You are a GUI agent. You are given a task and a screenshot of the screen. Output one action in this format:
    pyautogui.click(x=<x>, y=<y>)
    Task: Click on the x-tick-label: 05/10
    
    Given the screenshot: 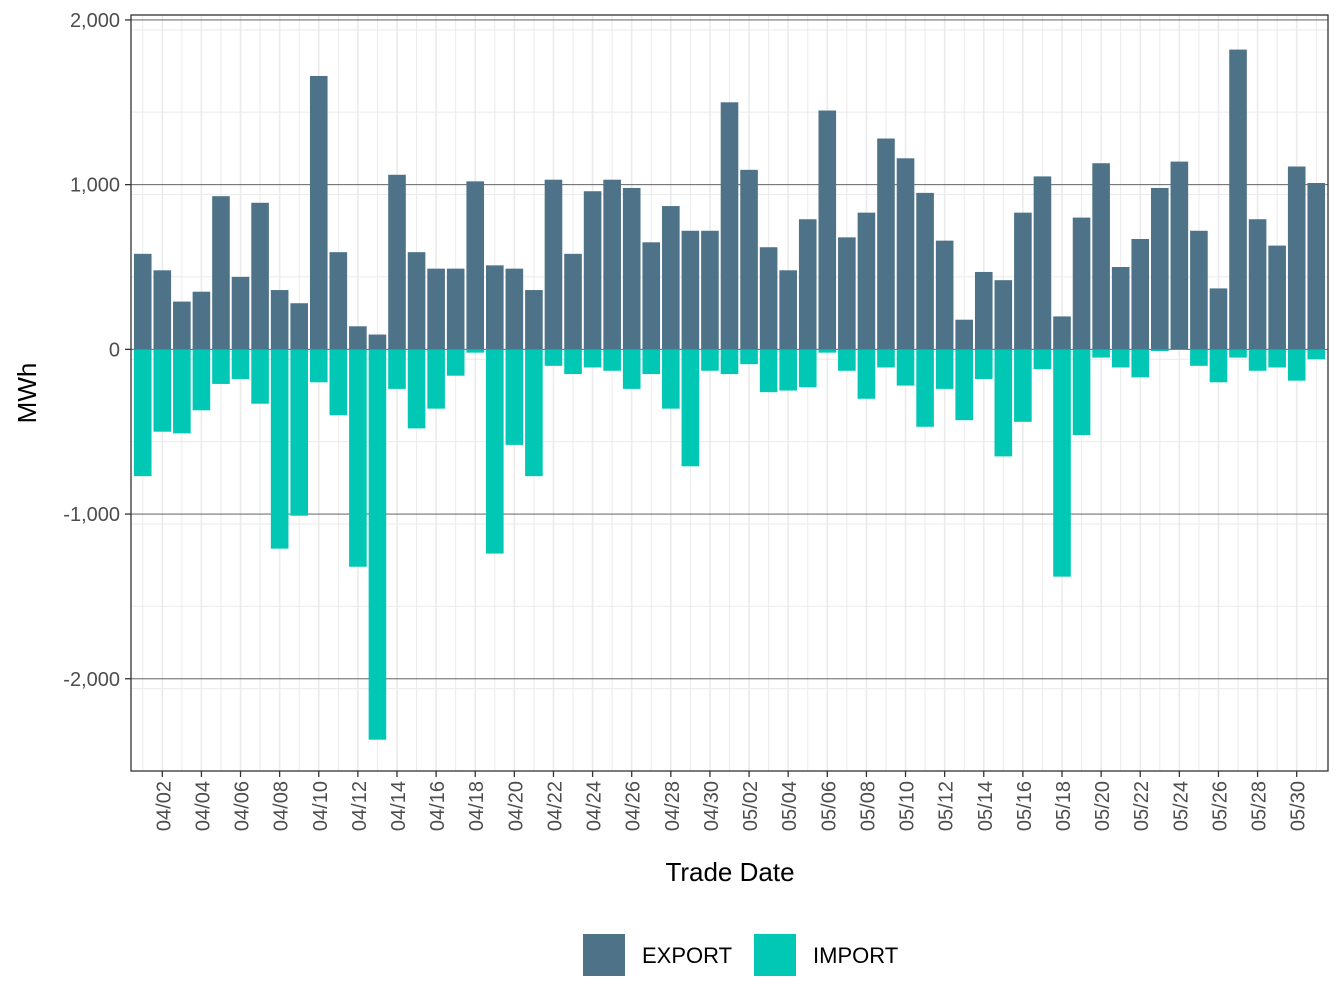 What is the action you would take?
    pyautogui.click(x=908, y=806)
    